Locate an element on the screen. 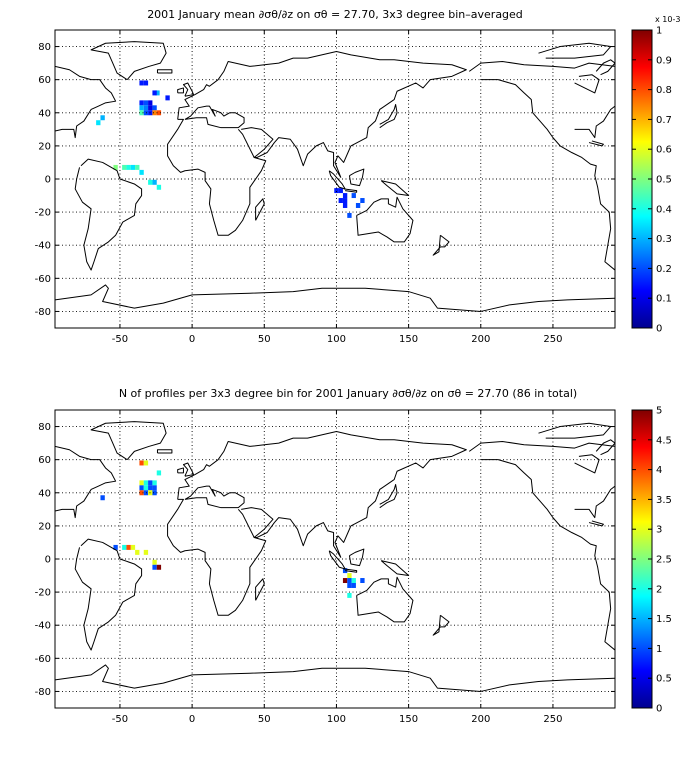  coastline-north-america is located at coordinates (85, 481).